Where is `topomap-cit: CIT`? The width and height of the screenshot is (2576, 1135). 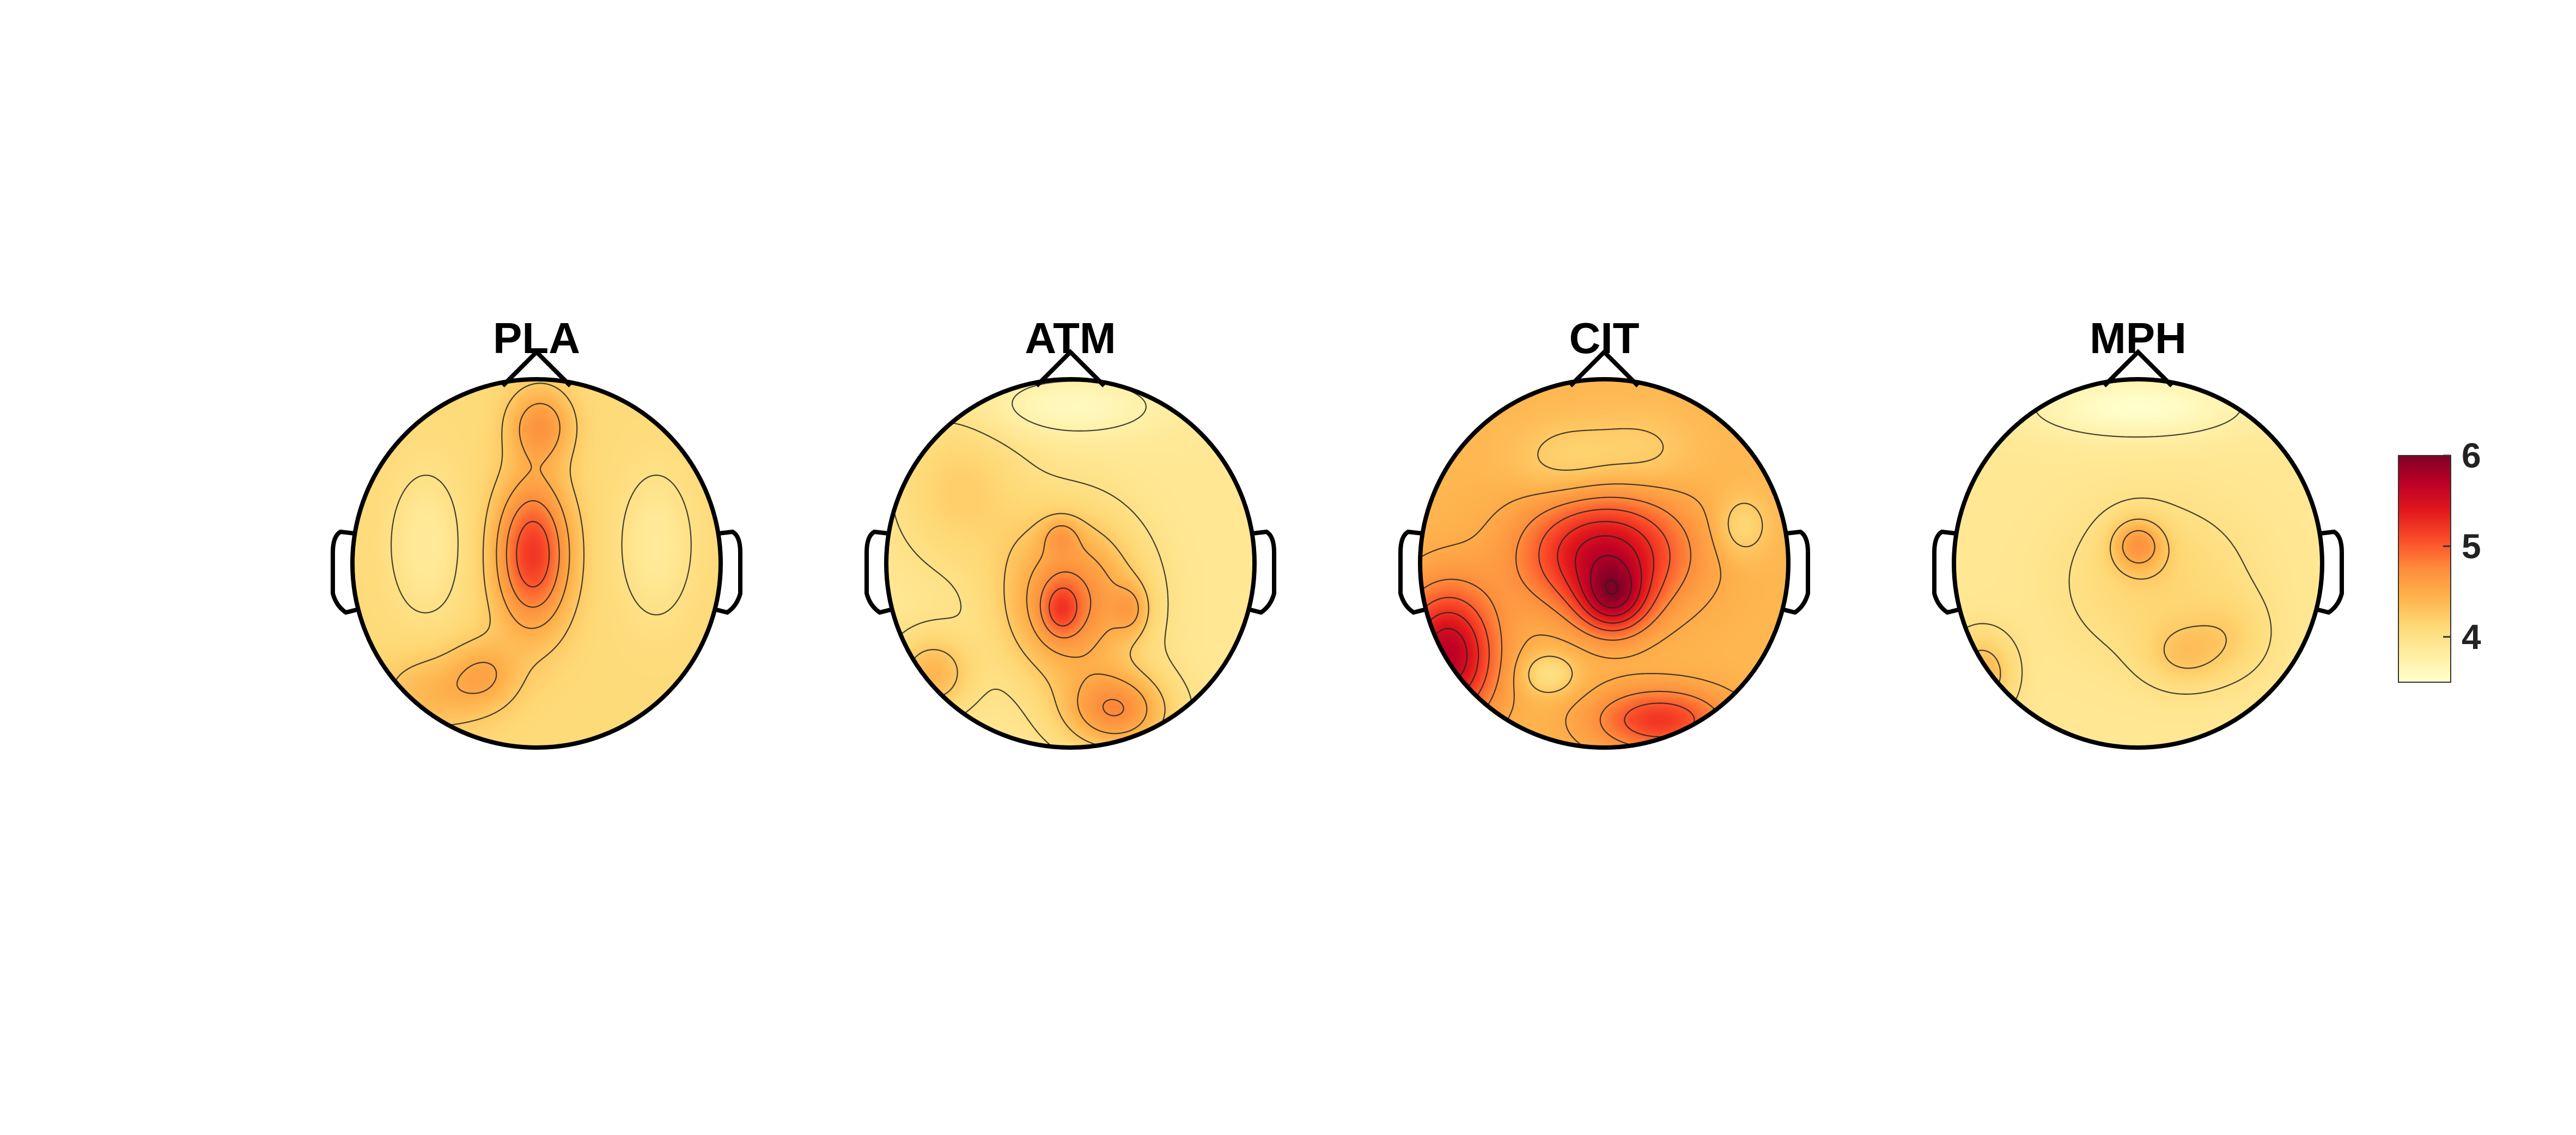 topomap-cit: CIT is located at coordinates (1604, 532).